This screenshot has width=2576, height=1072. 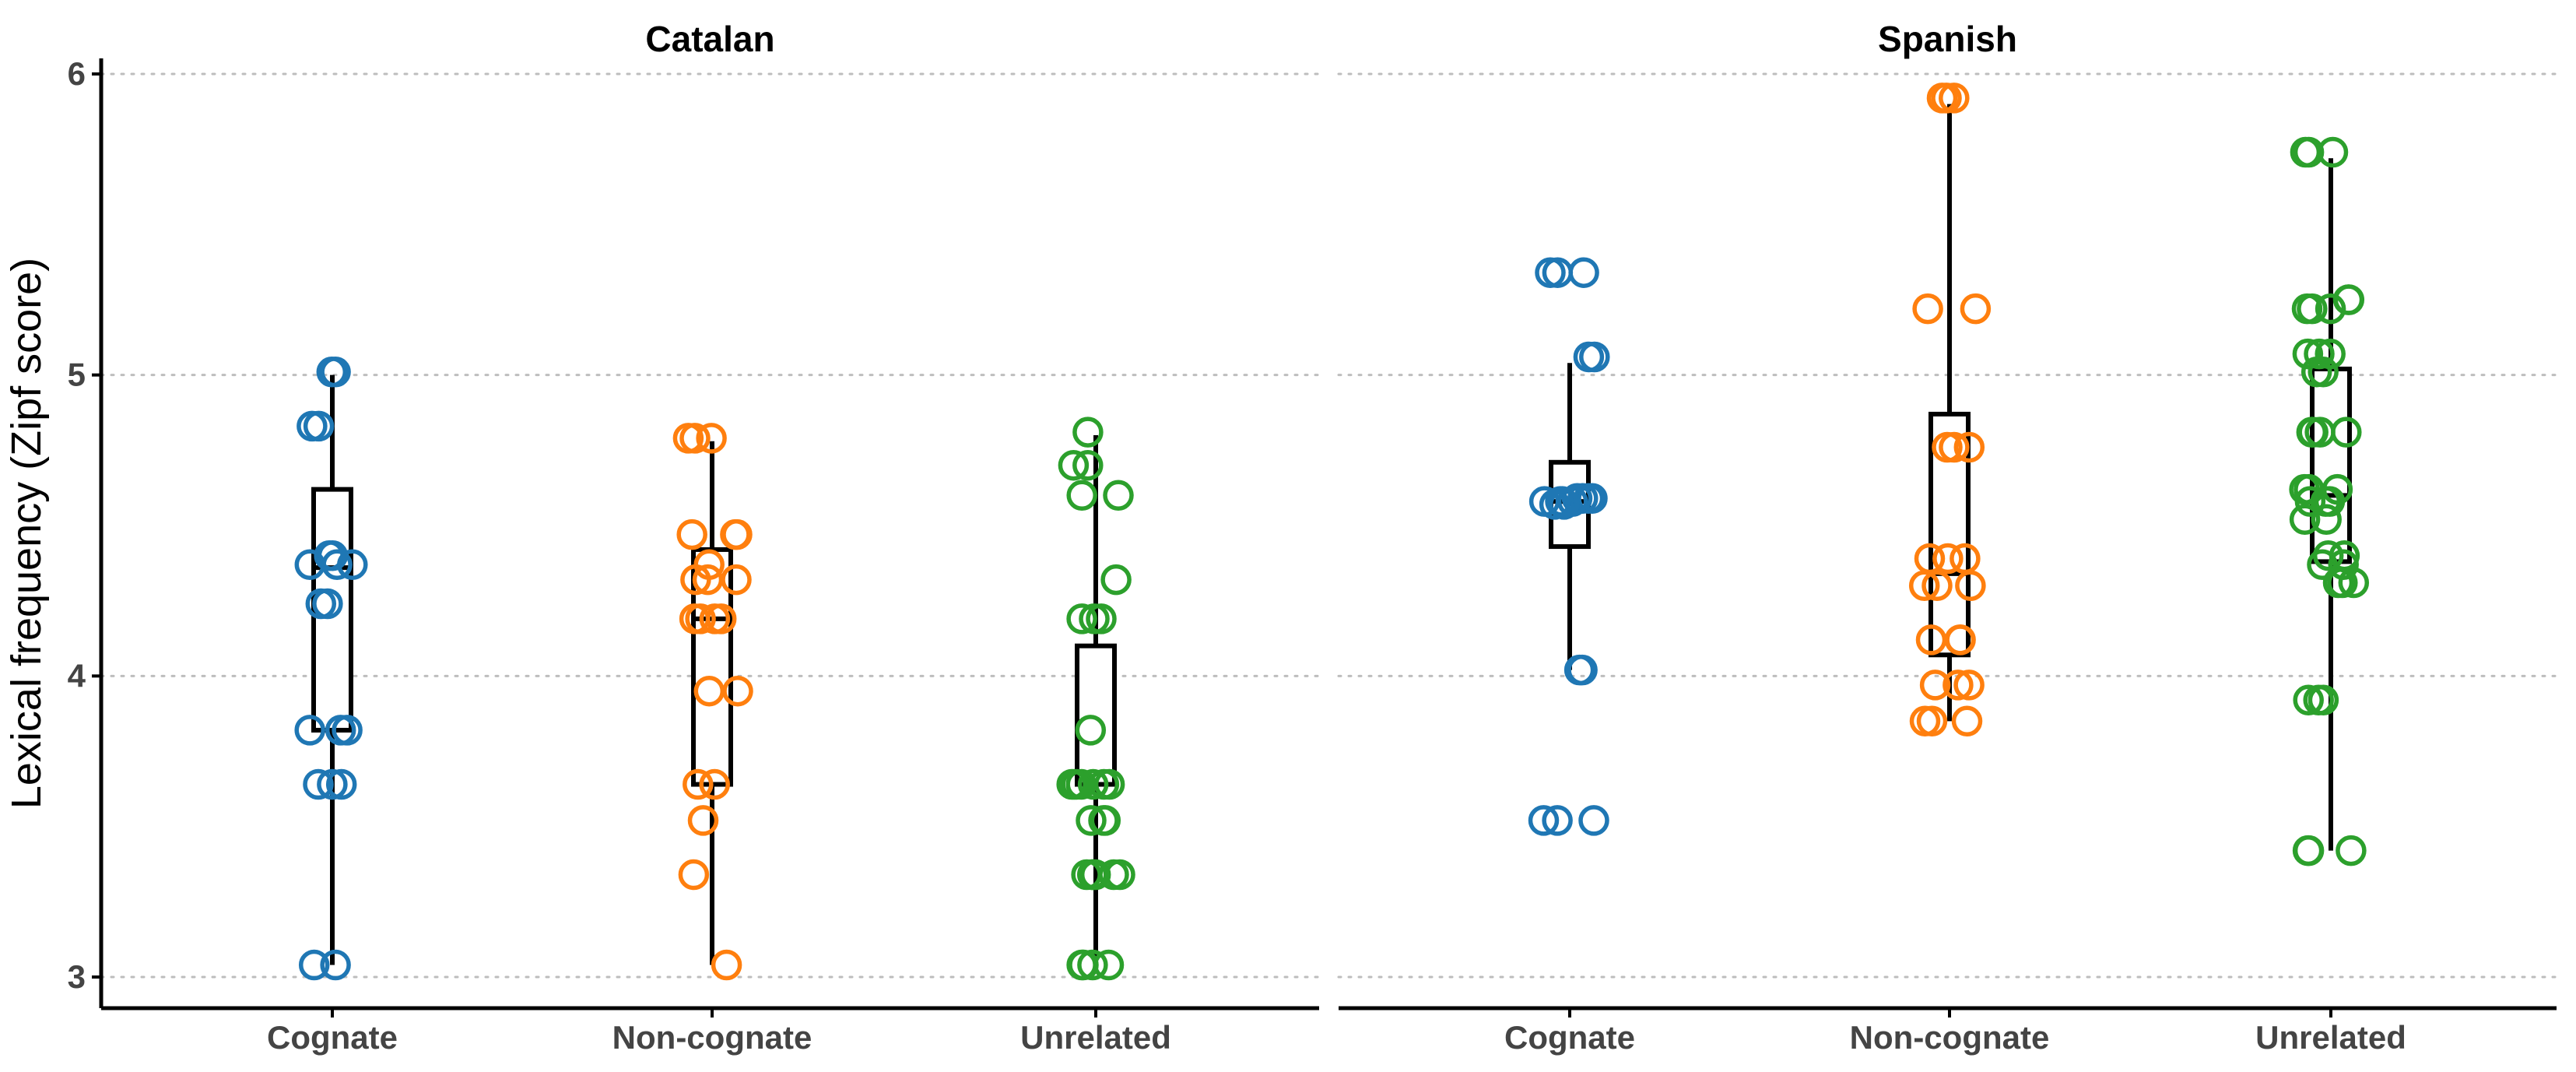 What do you see at coordinates (77, 675) in the screenshot?
I see `y-tick-label: 4` at bounding box center [77, 675].